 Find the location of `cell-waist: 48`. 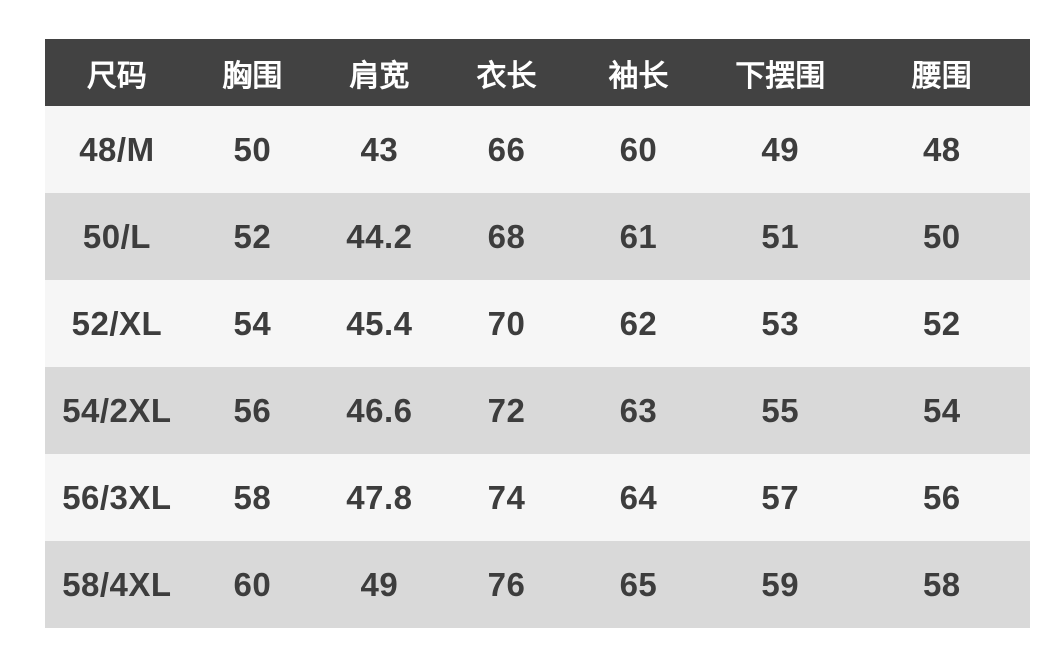

cell-waist: 48 is located at coordinates (941, 149).